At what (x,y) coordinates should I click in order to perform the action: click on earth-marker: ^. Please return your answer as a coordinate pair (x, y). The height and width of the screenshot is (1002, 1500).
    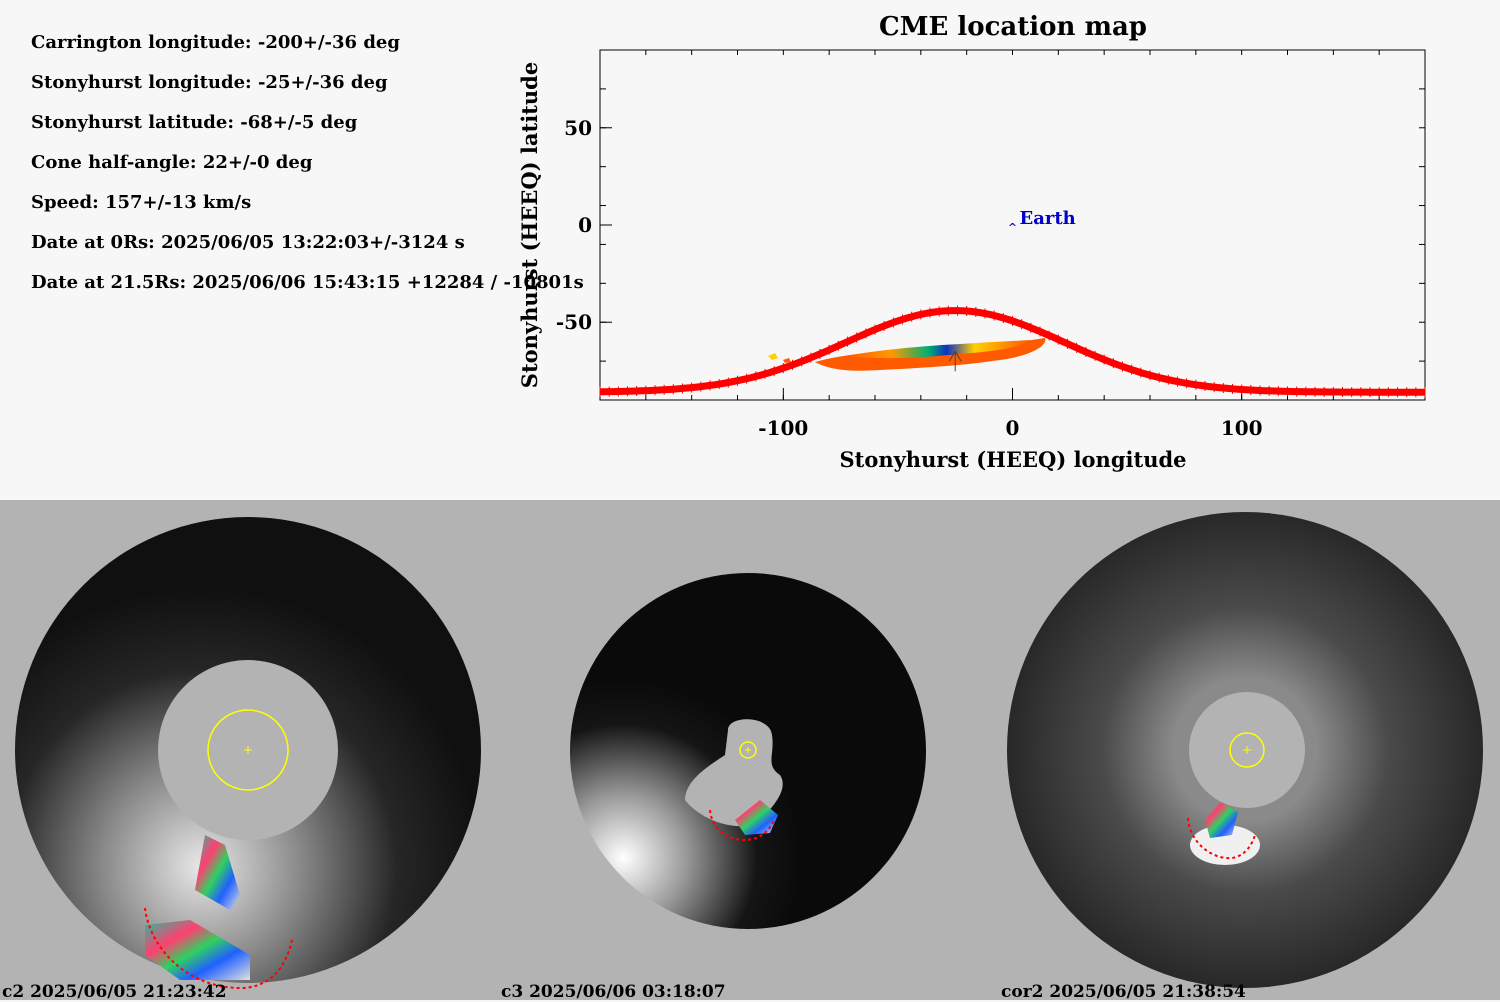
    Looking at the image, I should click on (1012, 227).